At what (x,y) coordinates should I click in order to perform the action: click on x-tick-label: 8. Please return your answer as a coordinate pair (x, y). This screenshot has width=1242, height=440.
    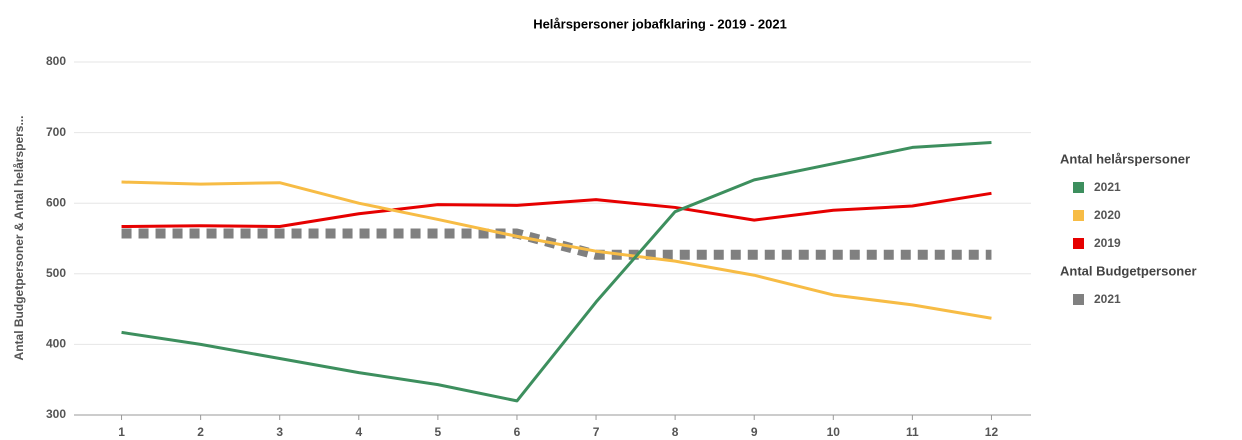
    Looking at the image, I should click on (675, 432).